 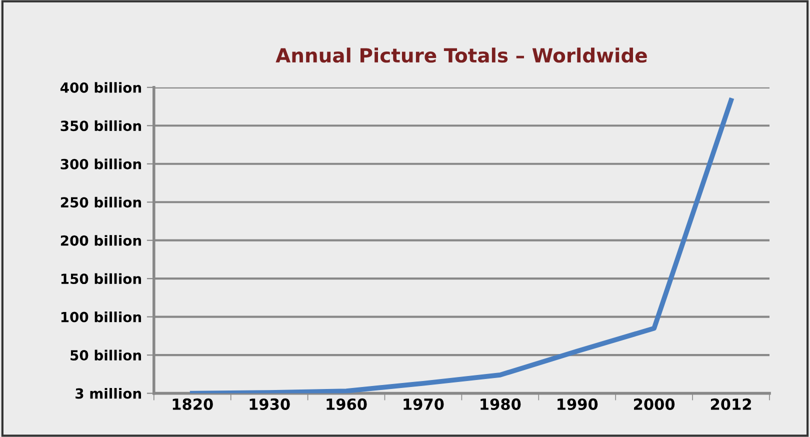 I want to click on x-tick-label: 2000, so click(x=654, y=404).